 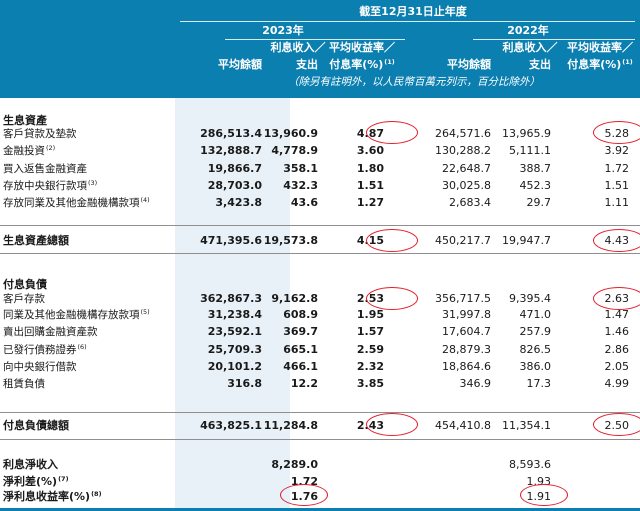 I want to click on asset-row-label-note: (3), so click(x=93, y=183).